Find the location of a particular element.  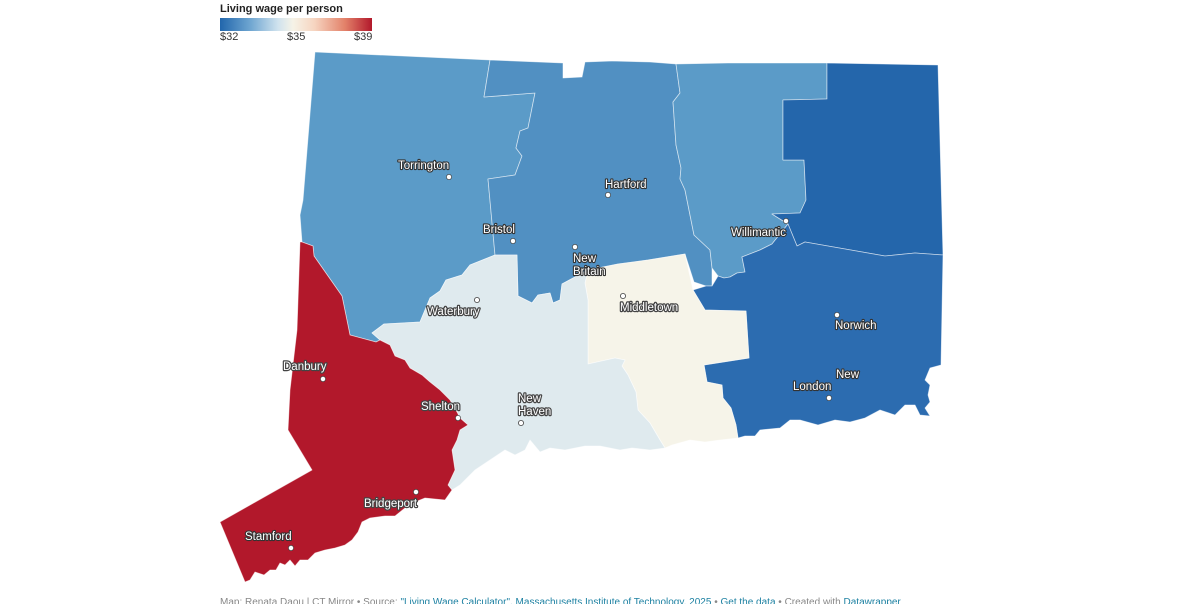

city-label-bristol: Bristol is located at coordinates (499, 230).